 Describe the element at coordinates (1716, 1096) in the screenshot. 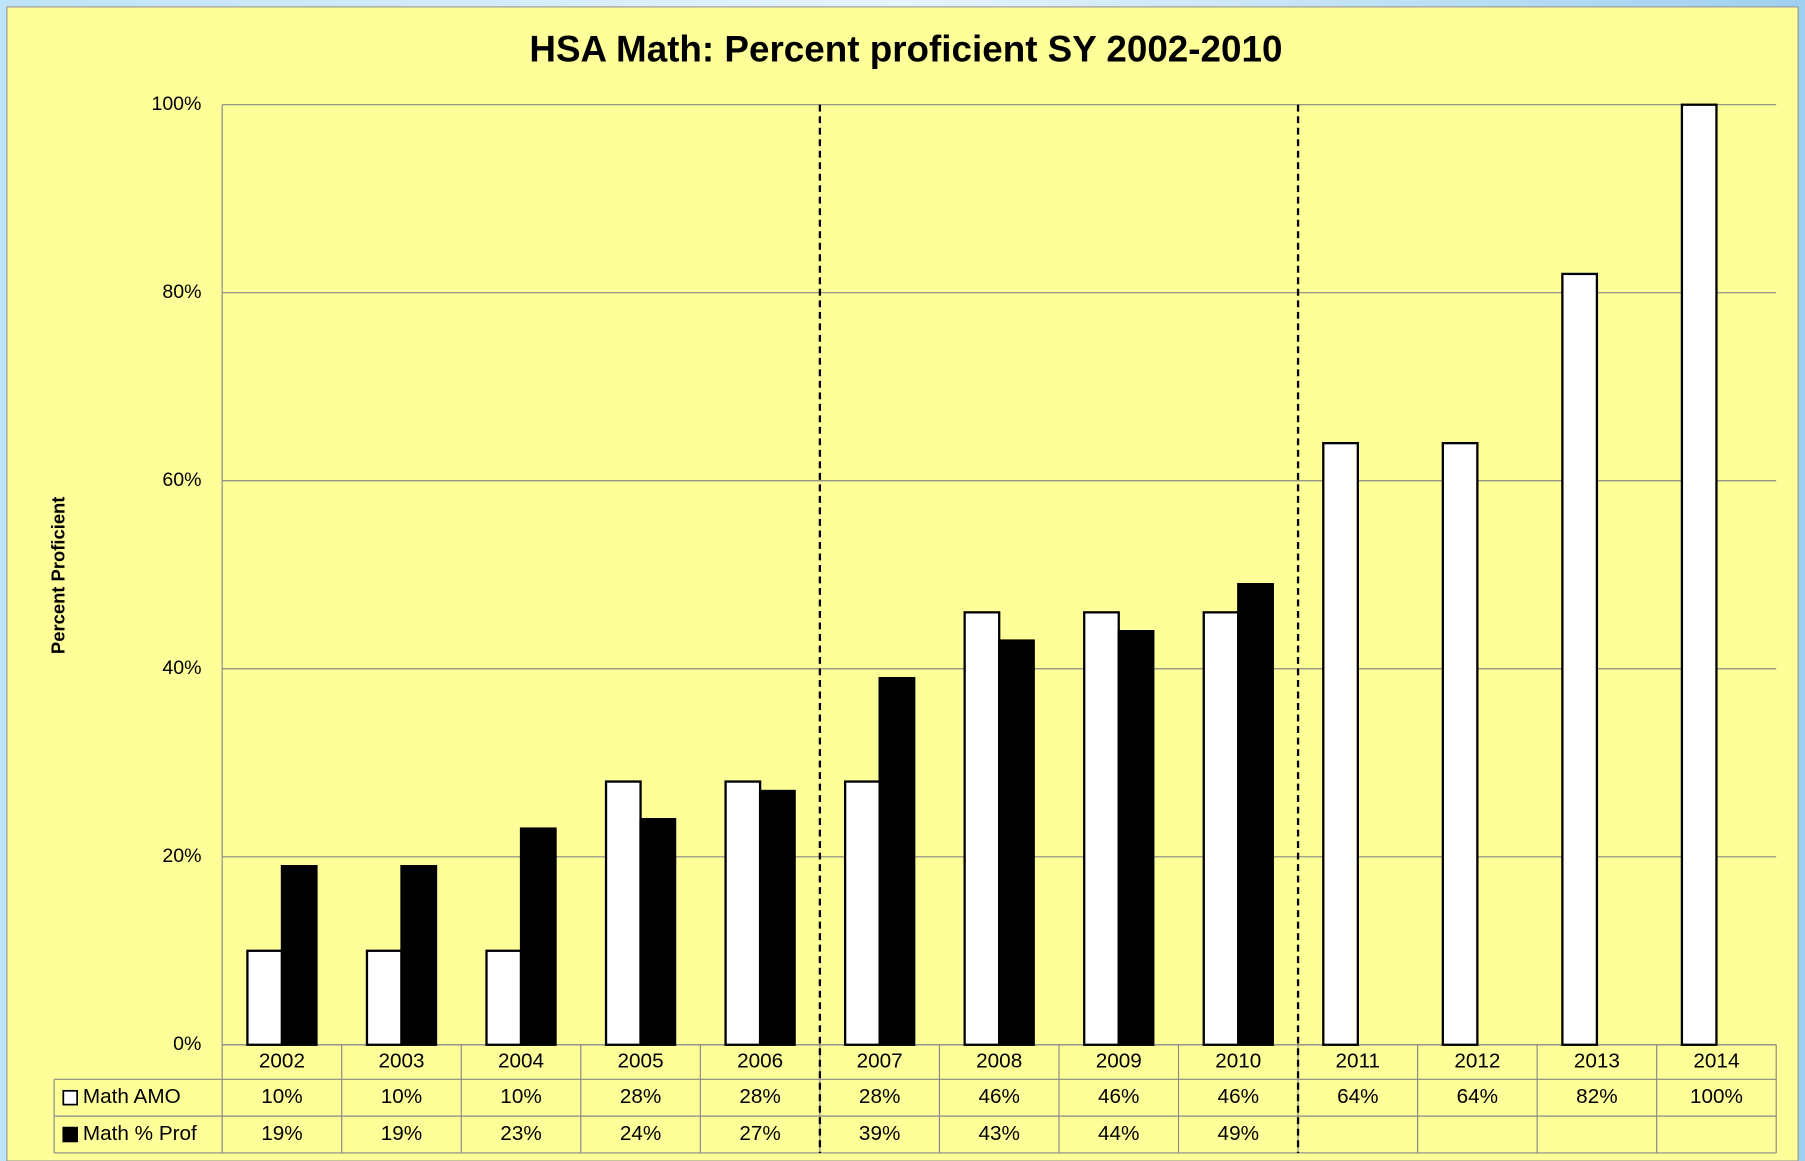

I see `table-value: 100%` at that location.